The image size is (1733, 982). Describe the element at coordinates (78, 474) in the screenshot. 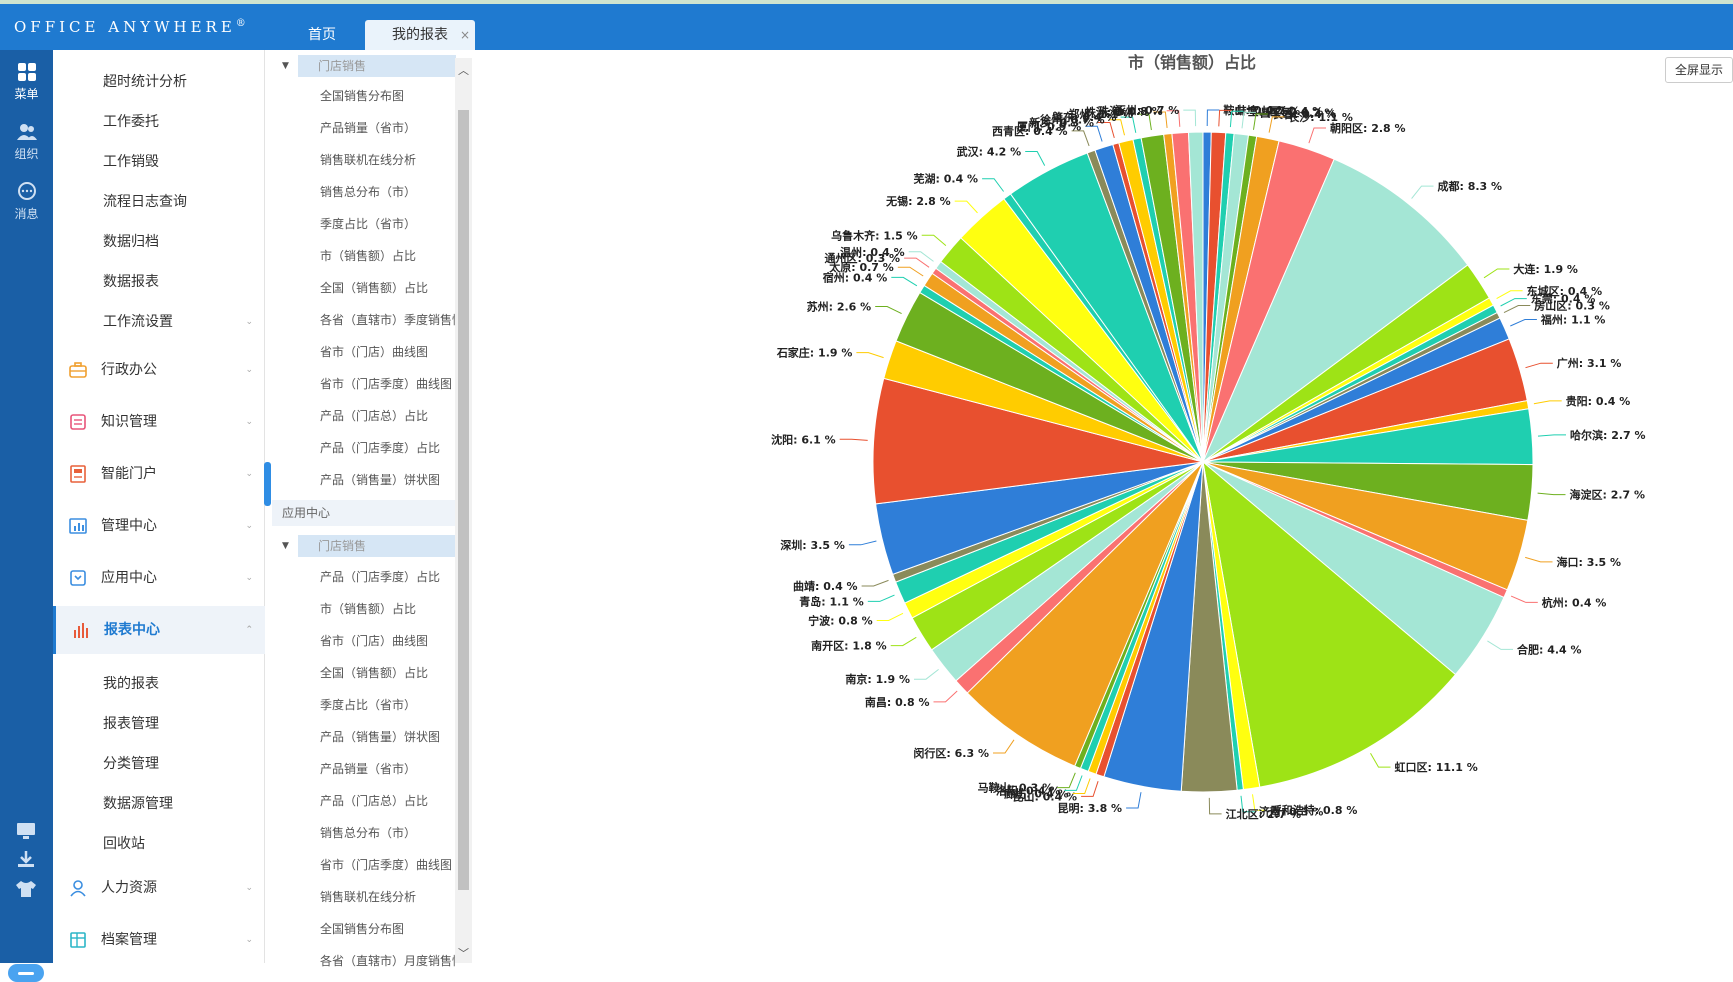

I see `portal-icon` at that location.